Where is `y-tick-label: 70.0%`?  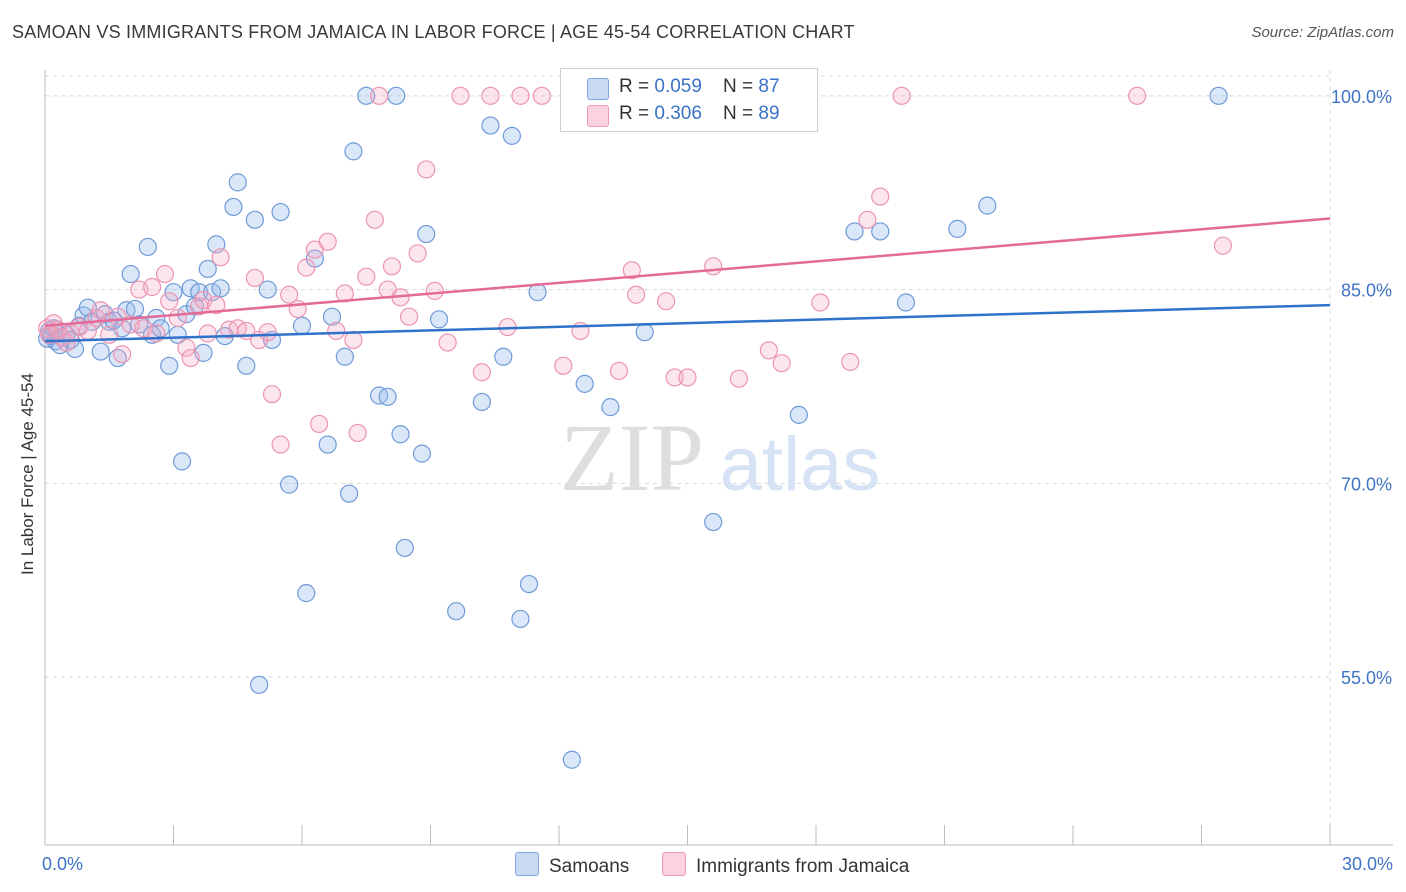 y-tick-label: 70.0% is located at coordinates (1366, 484).